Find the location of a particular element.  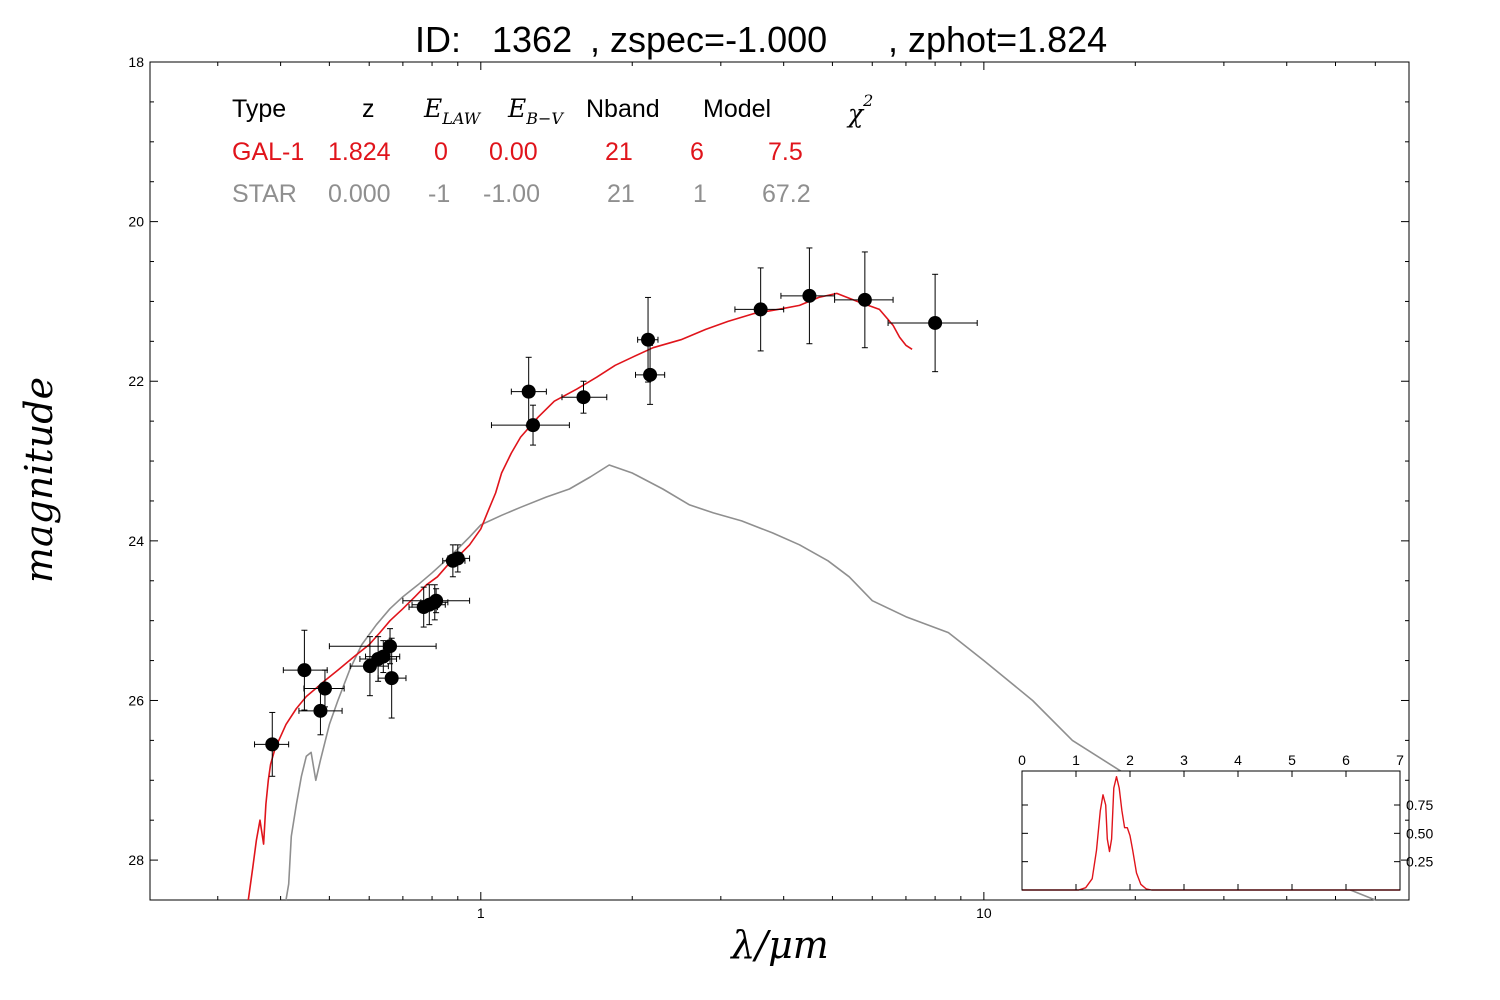

table-header-elaw-main: E is located at coordinates (432, 108).